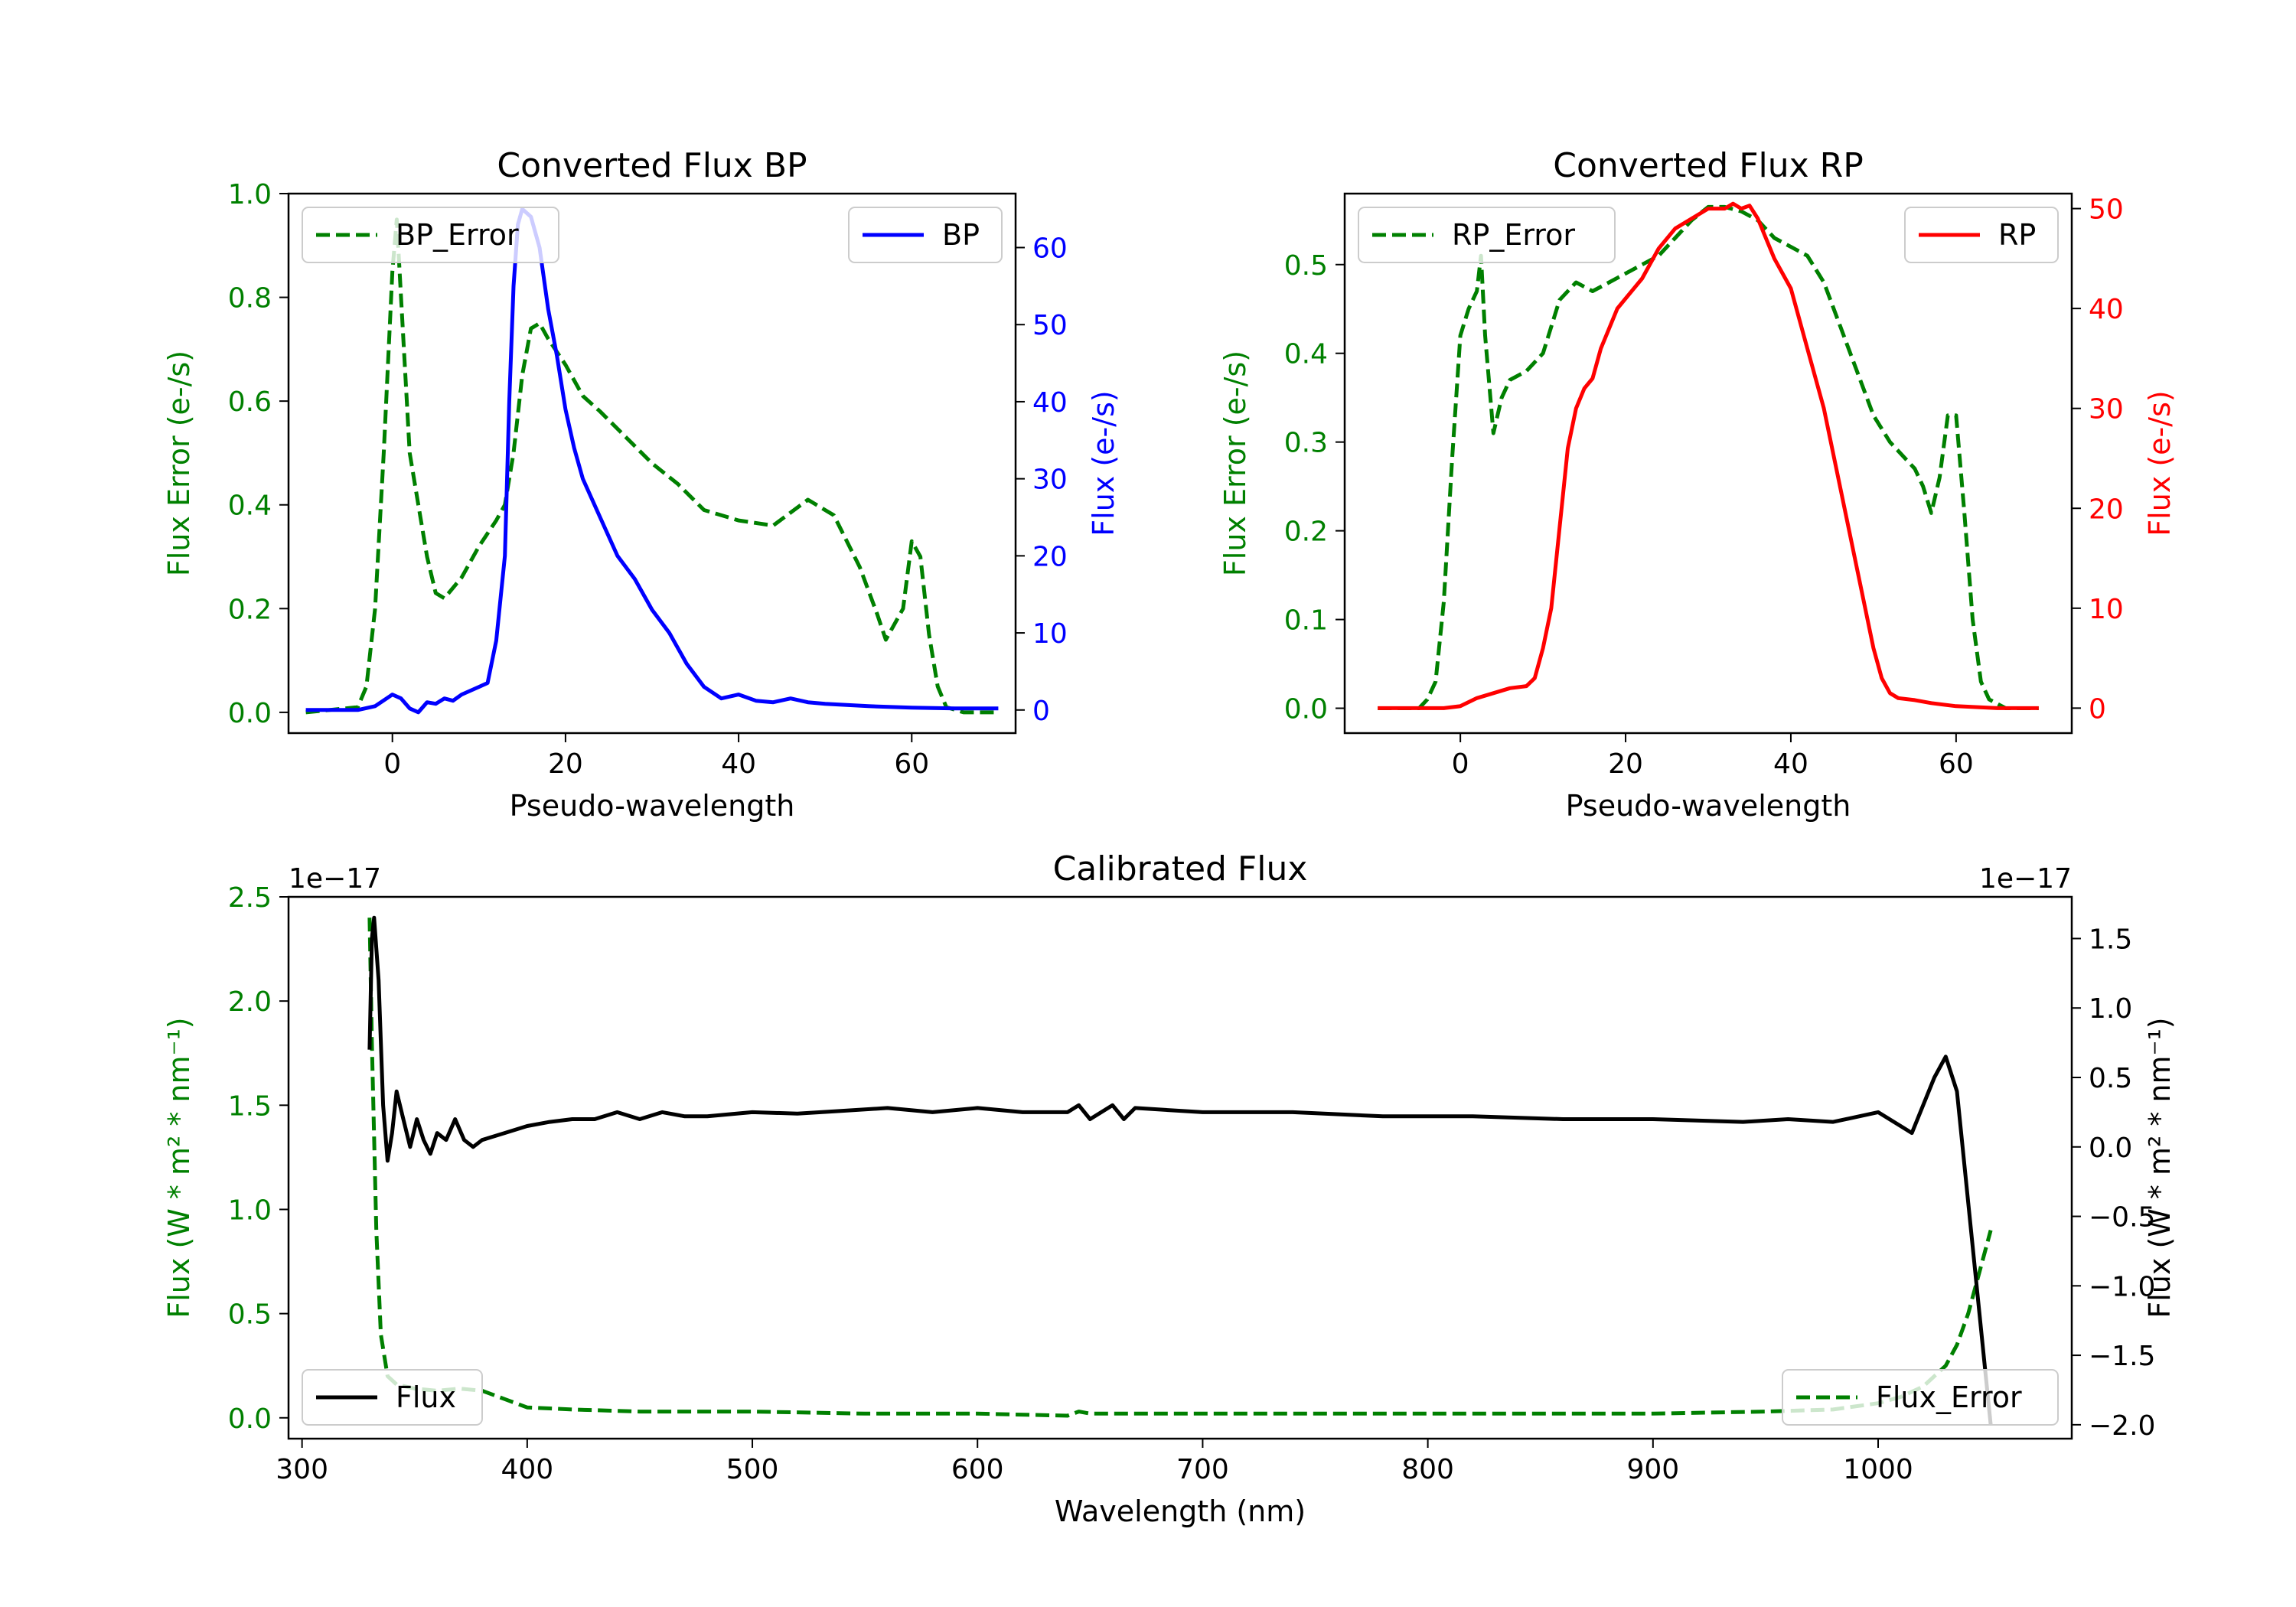 This screenshot has width=2296, height=1607. I want to click on y-right-tick-label: 1.0, so click(2110, 1009).